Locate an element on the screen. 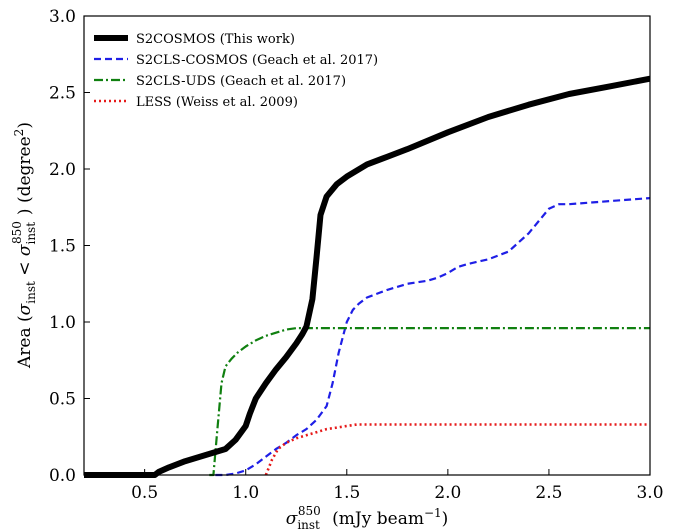 This screenshot has width=683, height=531. series-line-less is located at coordinates (457, 449).